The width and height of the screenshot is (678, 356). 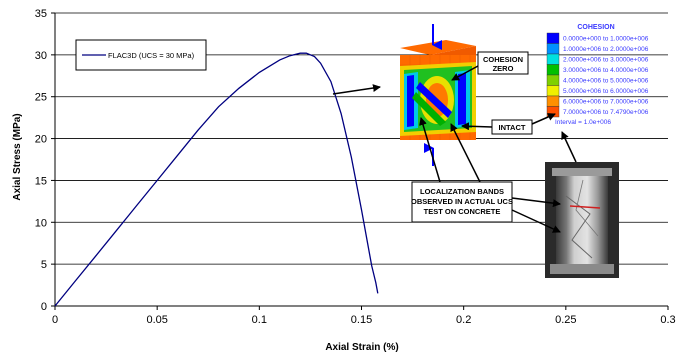 What do you see at coordinates (503, 68) in the screenshot?
I see `callout-cohesion-zero-line2: ZERO` at bounding box center [503, 68].